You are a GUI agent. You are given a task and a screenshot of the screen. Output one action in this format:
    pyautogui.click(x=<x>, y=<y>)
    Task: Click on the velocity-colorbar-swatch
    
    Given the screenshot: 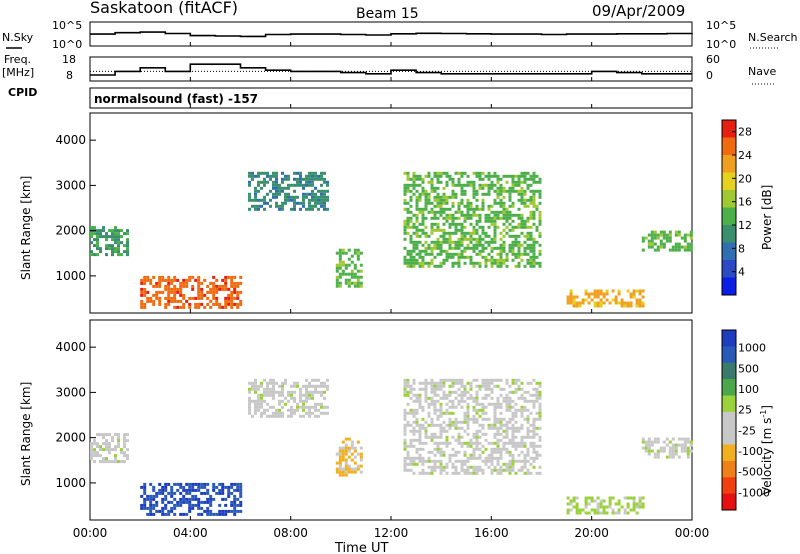 What is the action you would take?
    pyautogui.click(x=729, y=502)
    